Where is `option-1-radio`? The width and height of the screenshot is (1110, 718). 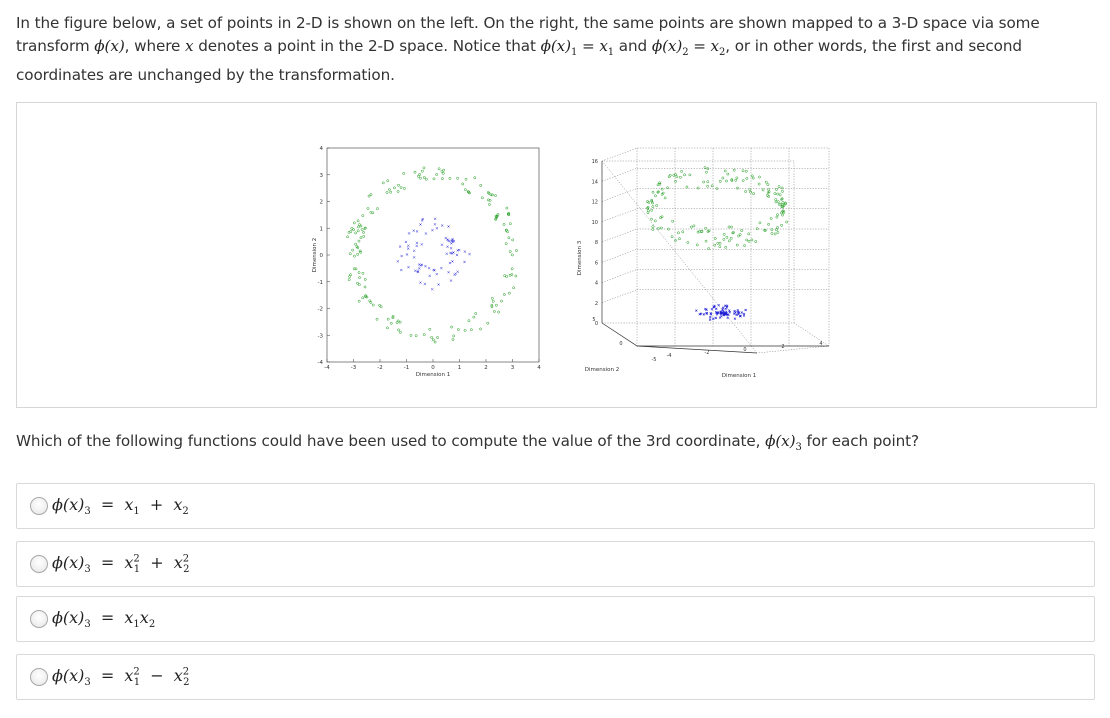
option-1-radio is located at coordinates (39, 506).